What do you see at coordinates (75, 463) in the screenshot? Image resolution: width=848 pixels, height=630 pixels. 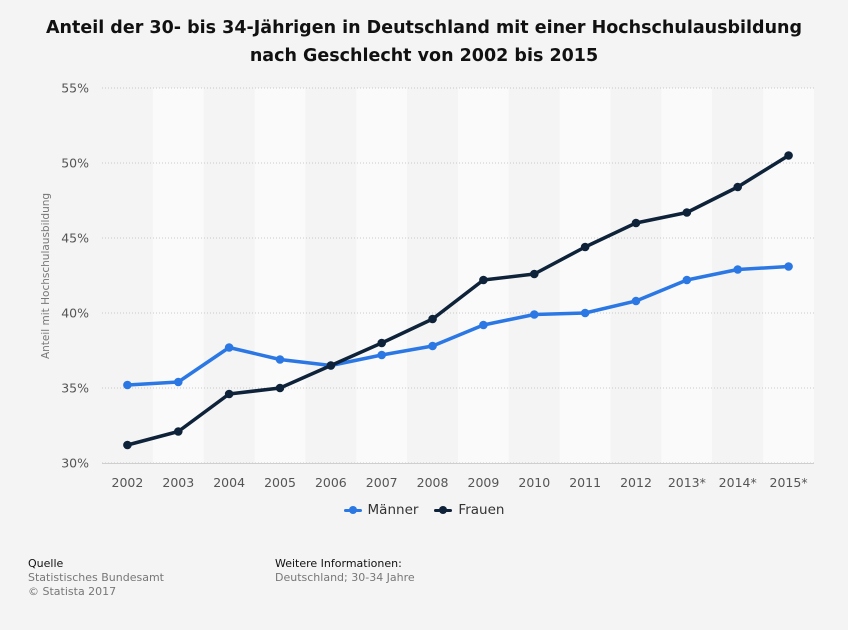 I see `y-tick-label: 30%` at bounding box center [75, 463].